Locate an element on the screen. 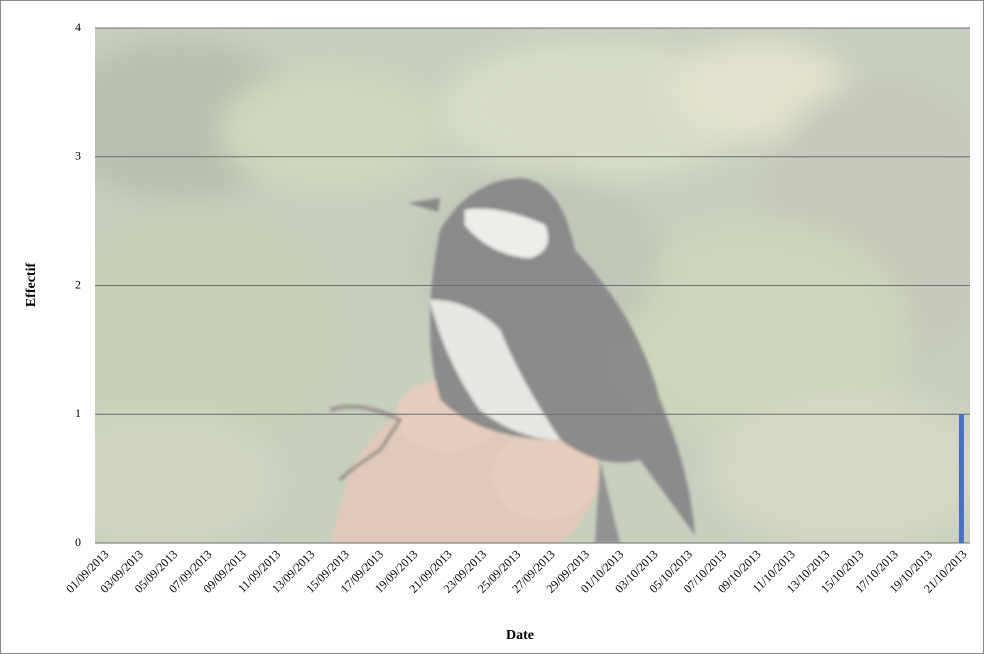 The image size is (984, 654). y-tick-label: 0 is located at coordinates (78, 542).